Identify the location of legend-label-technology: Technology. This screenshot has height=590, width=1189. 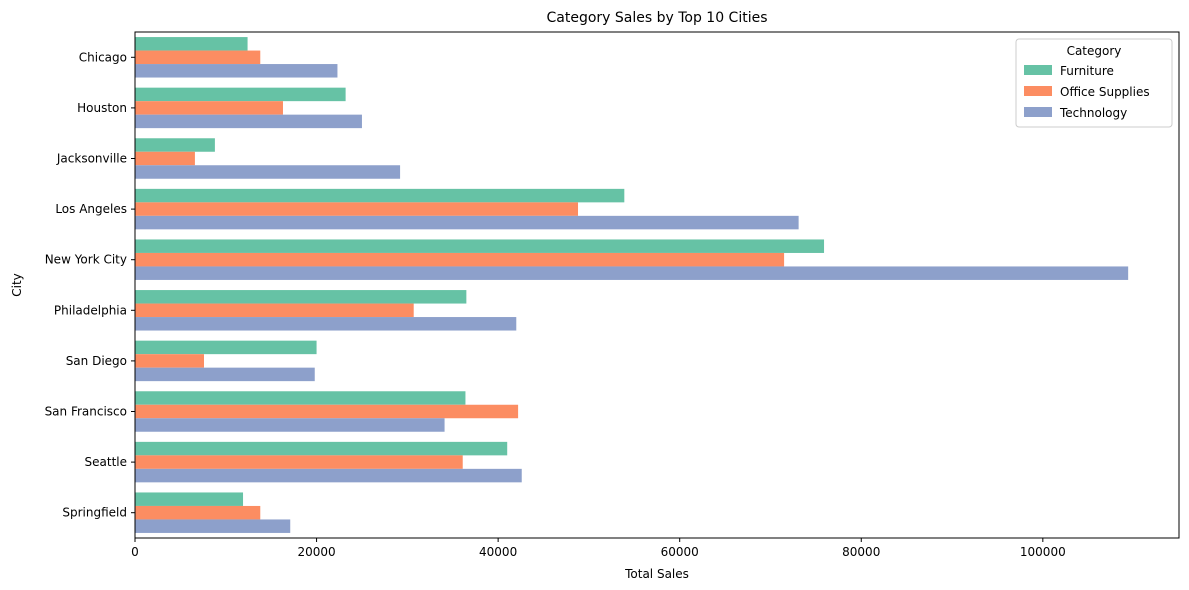
(1093, 113).